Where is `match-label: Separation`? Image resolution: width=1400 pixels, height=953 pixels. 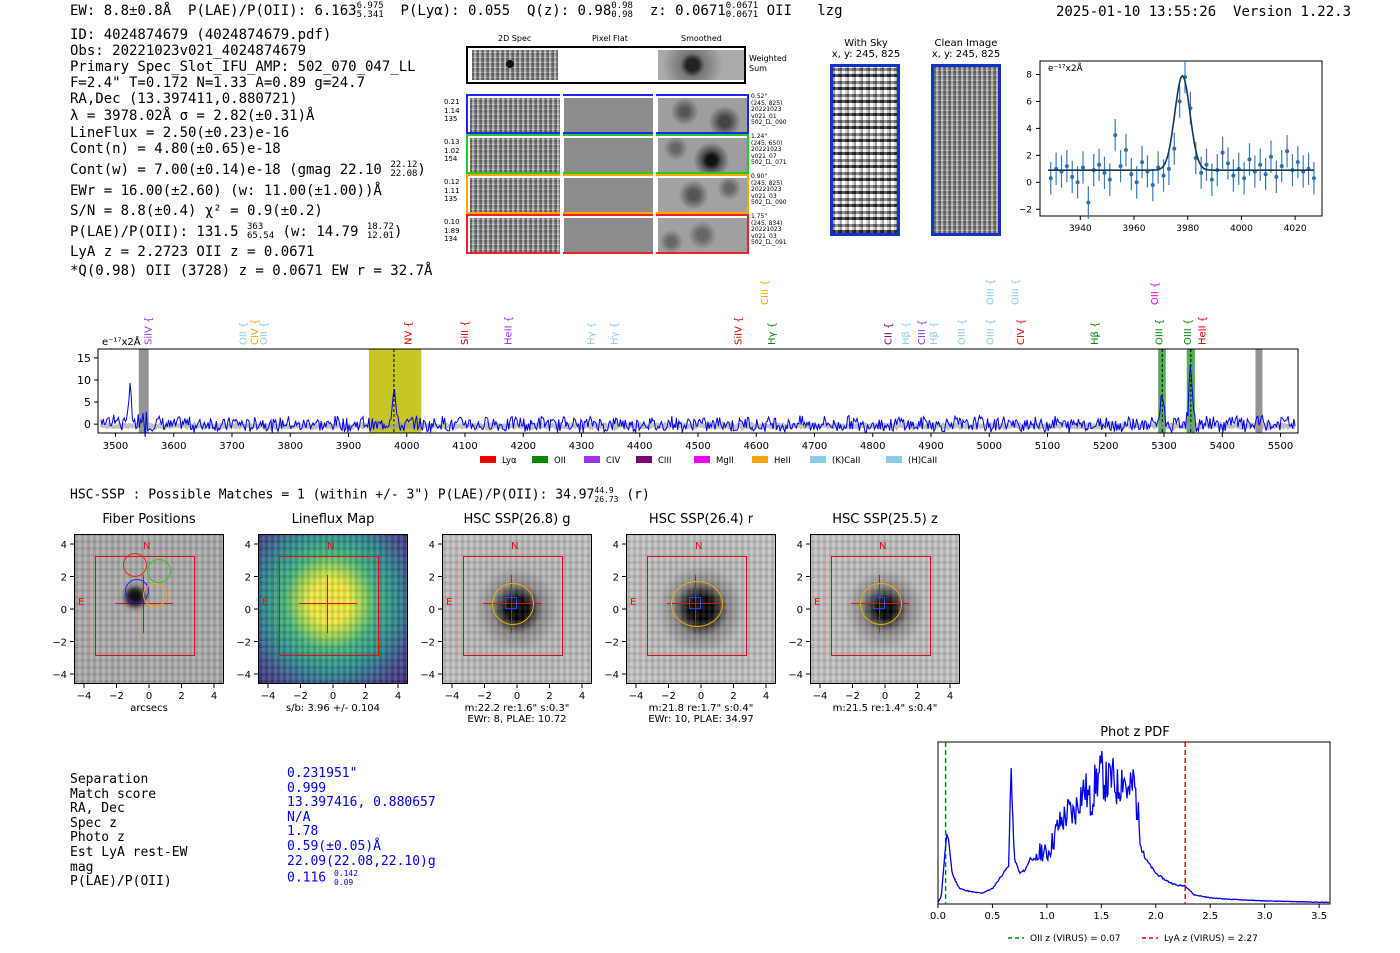
match-label: Separation is located at coordinates (109, 779).